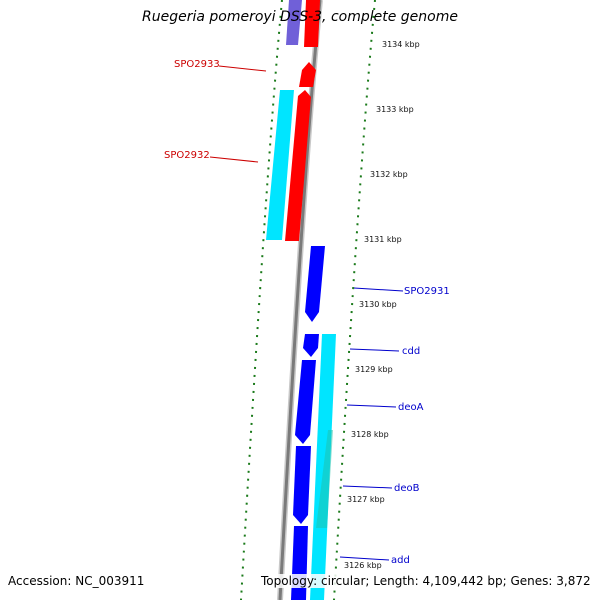  I want to click on ruler-label-3128: 3128 kbp, so click(370, 434).